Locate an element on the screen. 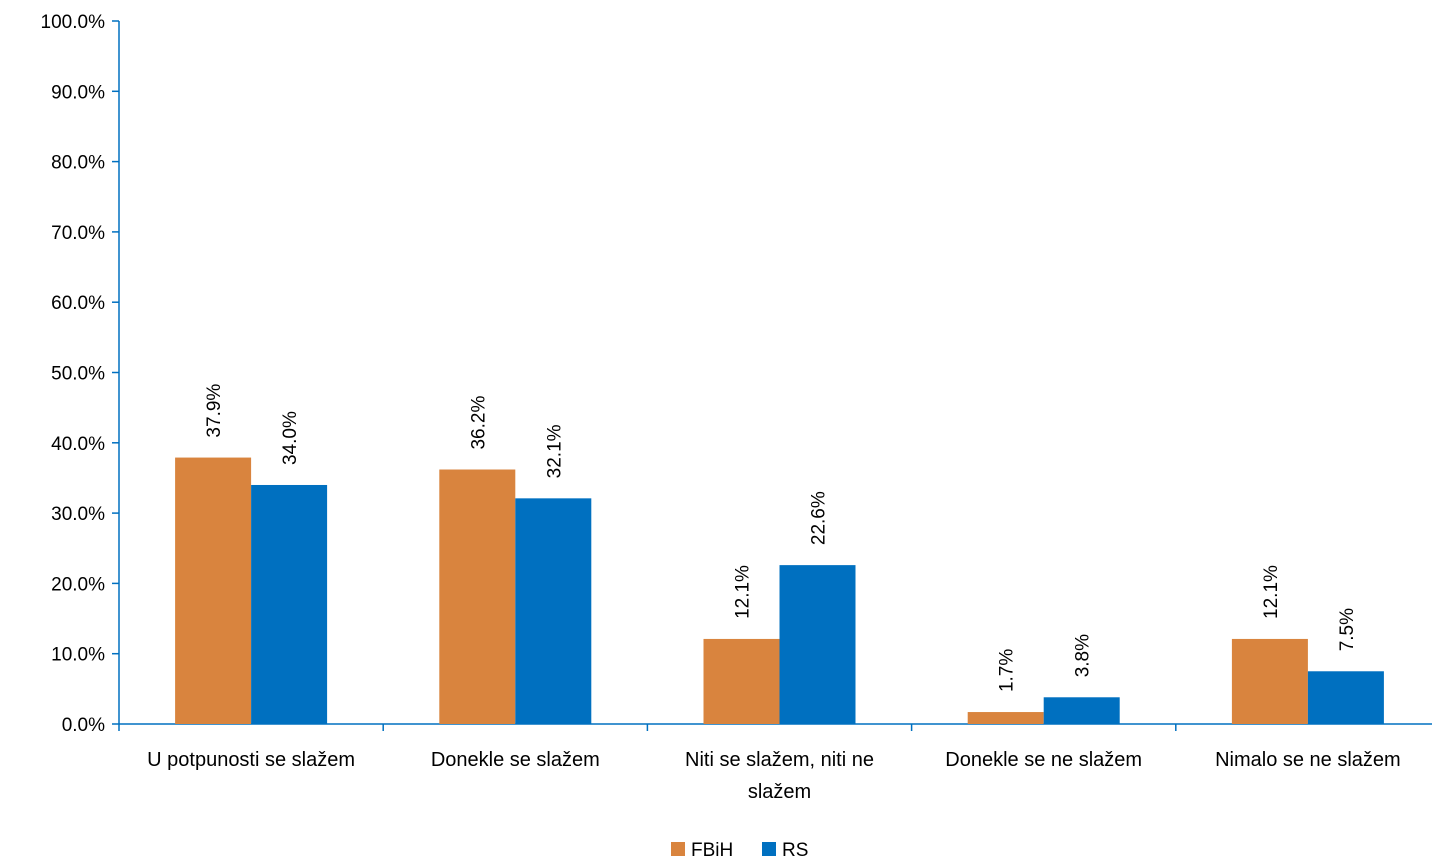 The height and width of the screenshot is (859, 1432). y-tick-label: 80.0% is located at coordinates (78, 163).